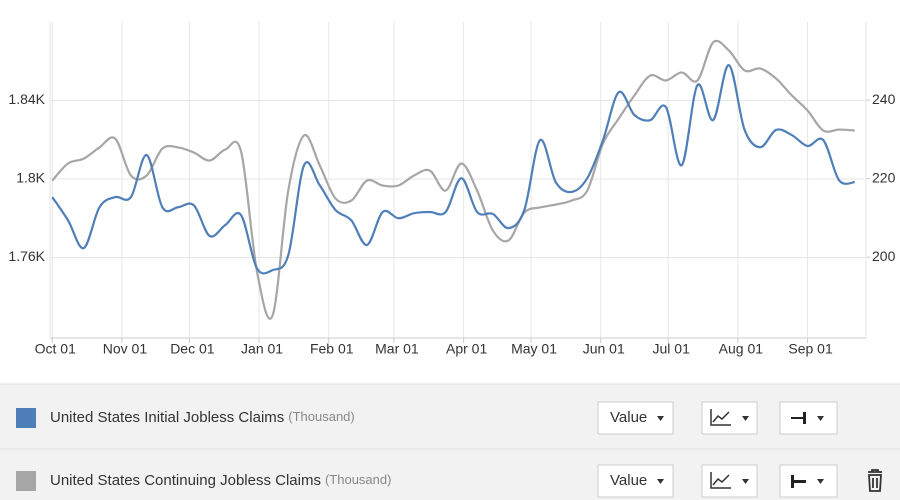 This screenshot has height=500, width=900. I want to click on y2-tick-label: 200, so click(884, 256).